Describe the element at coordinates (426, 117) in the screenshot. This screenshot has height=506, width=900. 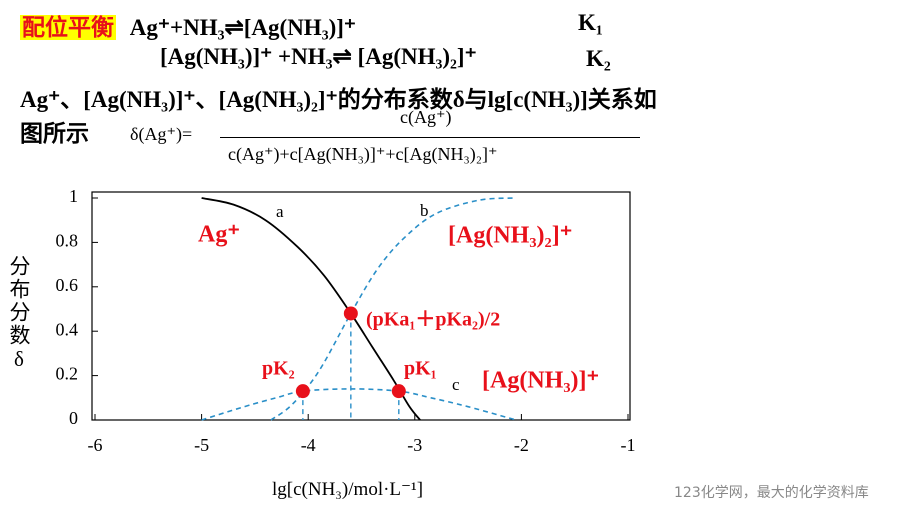
I see `formula-numerator: c(Ag⁺)` at that location.